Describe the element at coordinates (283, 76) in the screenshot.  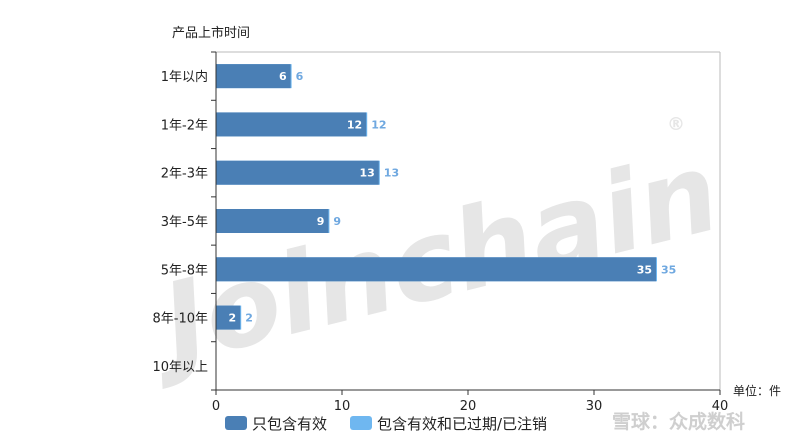
I see `bar-value-label-series-1: 6` at that location.